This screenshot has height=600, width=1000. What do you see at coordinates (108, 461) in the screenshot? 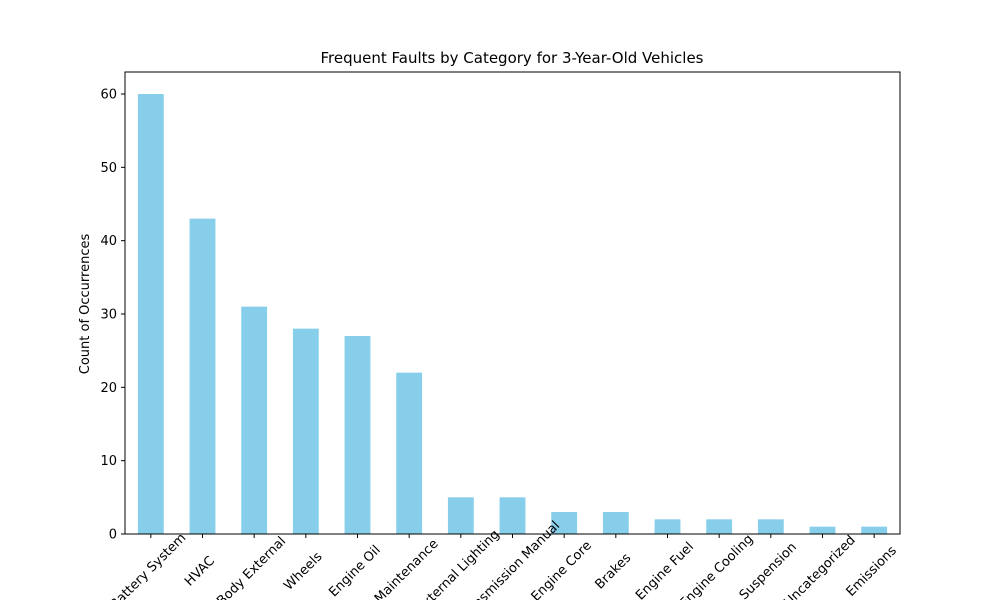
I see `y-tick-label: 10` at bounding box center [108, 461].